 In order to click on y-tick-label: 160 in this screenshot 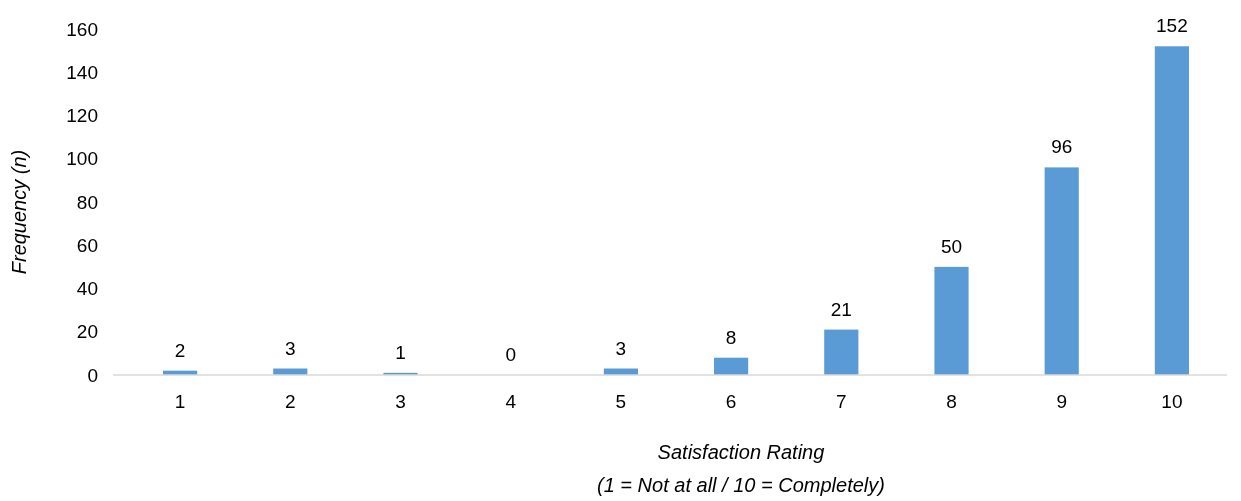, I will do `click(82, 29)`.